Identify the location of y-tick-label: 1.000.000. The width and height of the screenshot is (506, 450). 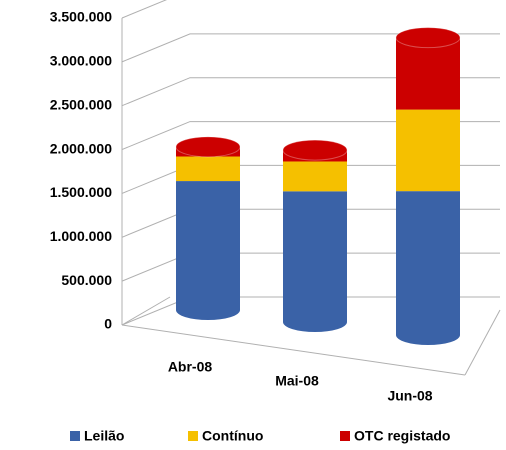
(81, 236).